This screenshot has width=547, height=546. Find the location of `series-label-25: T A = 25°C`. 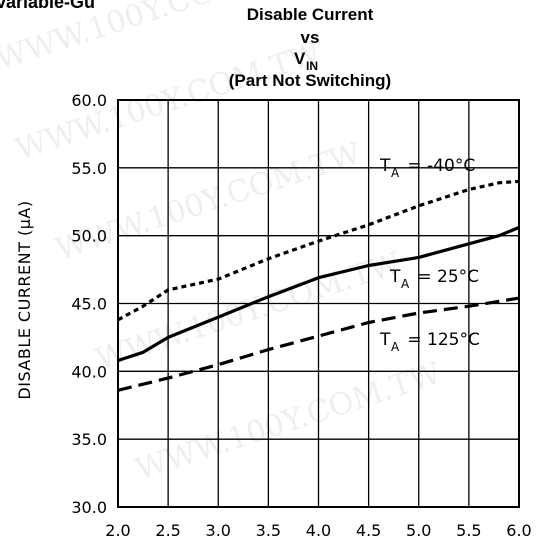

series-label-25: T A = 25°C is located at coordinates (434, 279).